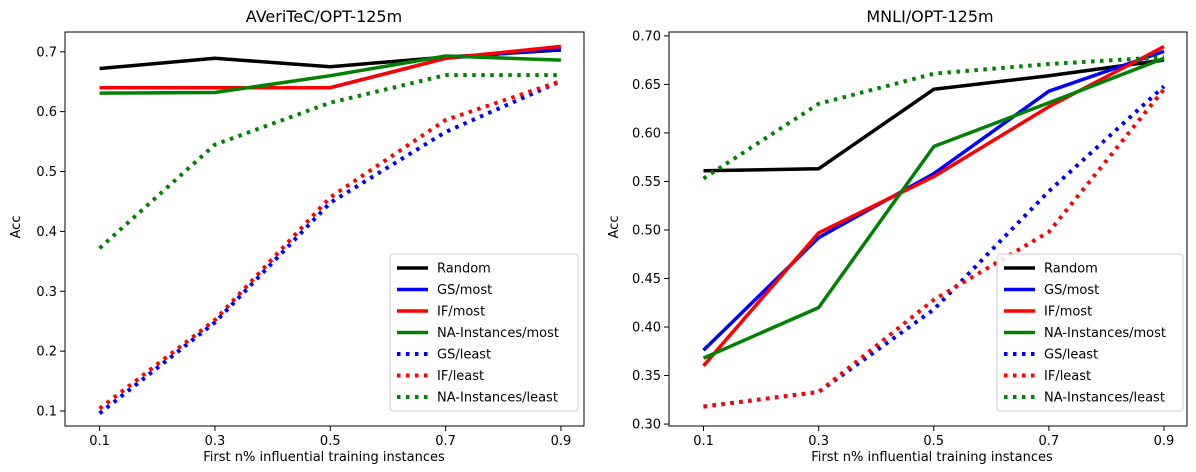 This screenshot has height=472, width=1196. I want to click on series-line-random, so click(934, 115).